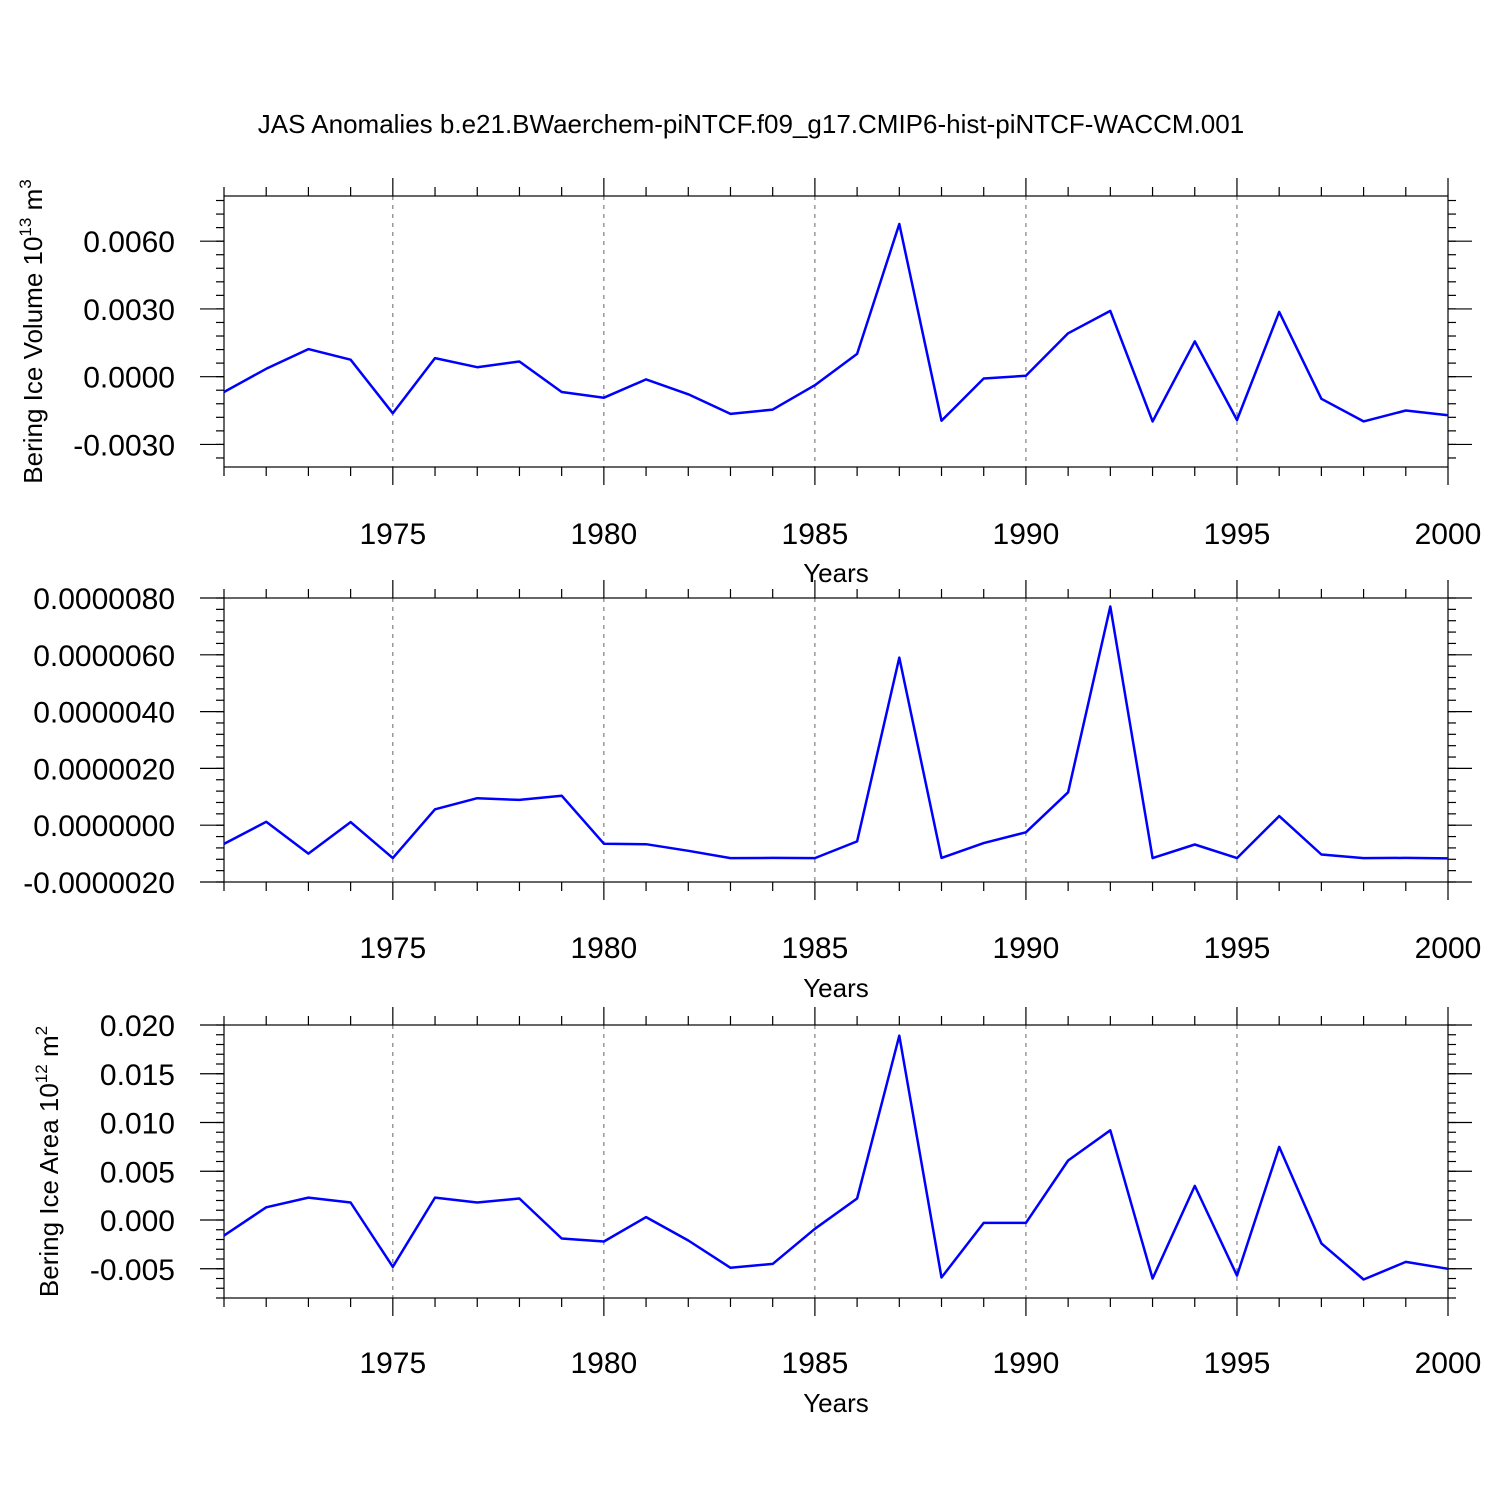  I want to click on y-axis-title-exponent: 12, so click(41, 1073).